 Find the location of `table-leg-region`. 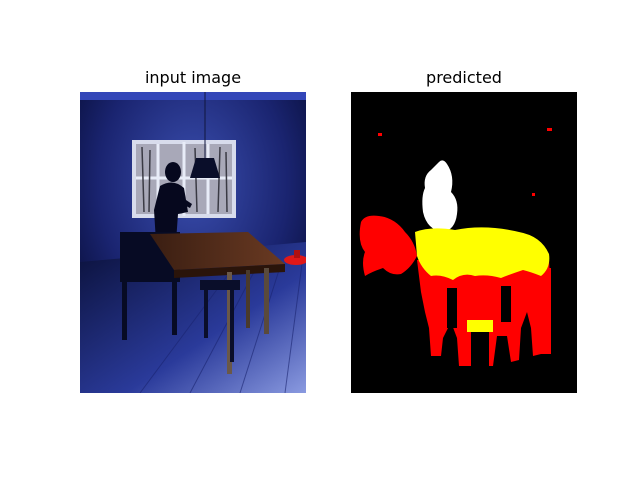

table-leg-region is located at coordinates (480, 326).